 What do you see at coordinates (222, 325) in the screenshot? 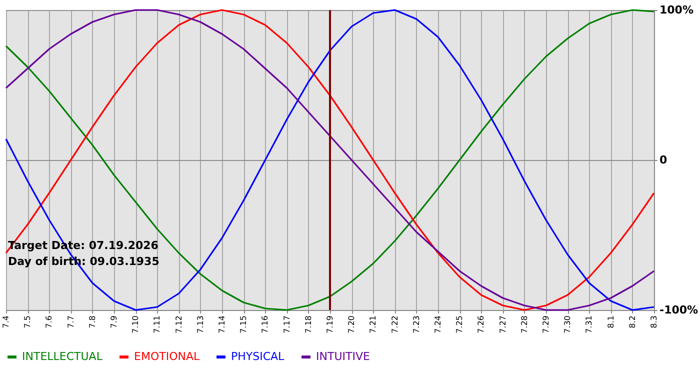
I see `x-tick-label: 7.14` at bounding box center [222, 325].